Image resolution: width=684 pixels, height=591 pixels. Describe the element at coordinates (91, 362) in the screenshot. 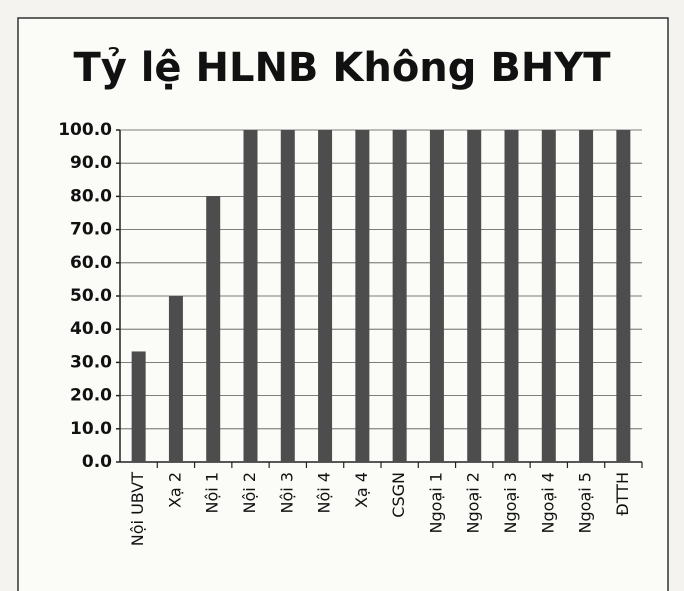

I see `y-tick-label: 30.0` at that location.